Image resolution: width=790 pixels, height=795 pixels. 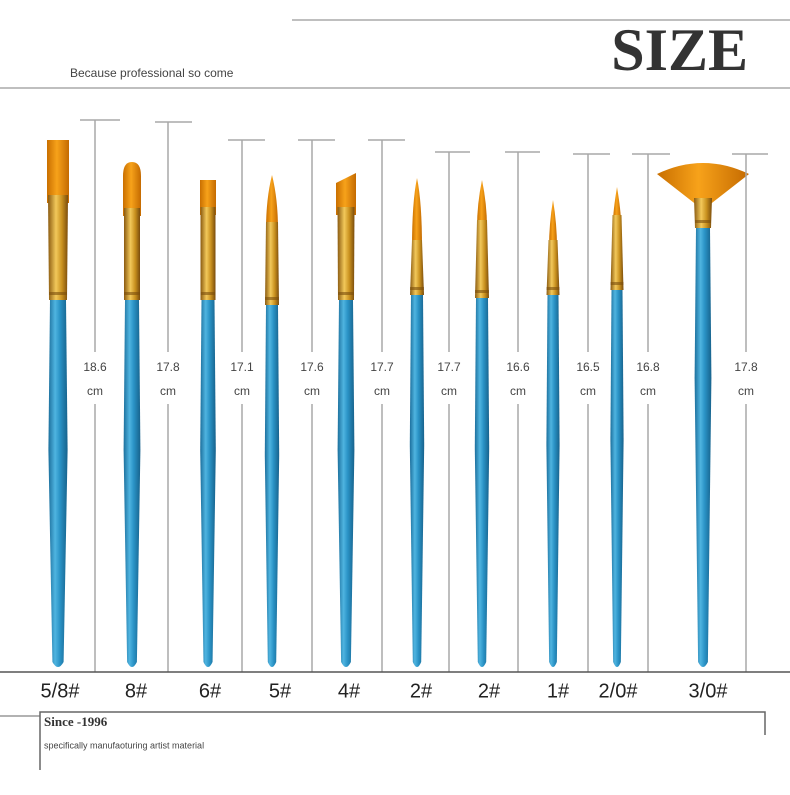 I want to click on footer-bracket, so click(x=402, y=740).